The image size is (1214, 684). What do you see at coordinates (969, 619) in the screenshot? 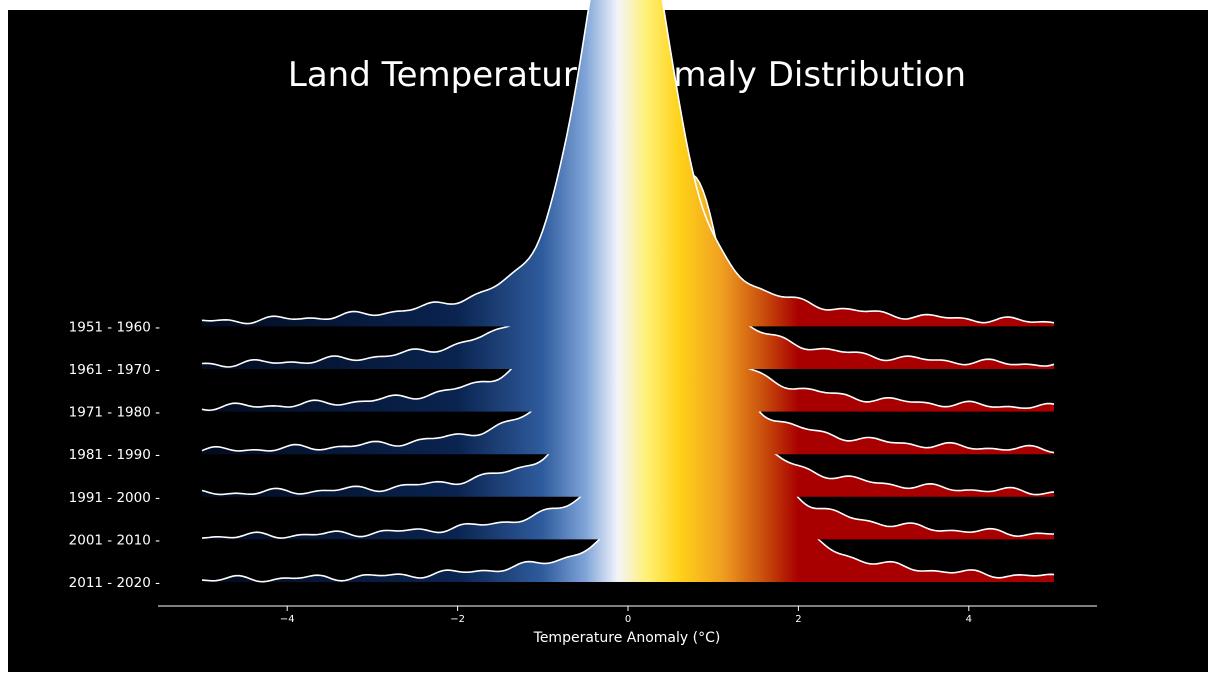
I see `x-tick-label: 4` at bounding box center [969, 619].